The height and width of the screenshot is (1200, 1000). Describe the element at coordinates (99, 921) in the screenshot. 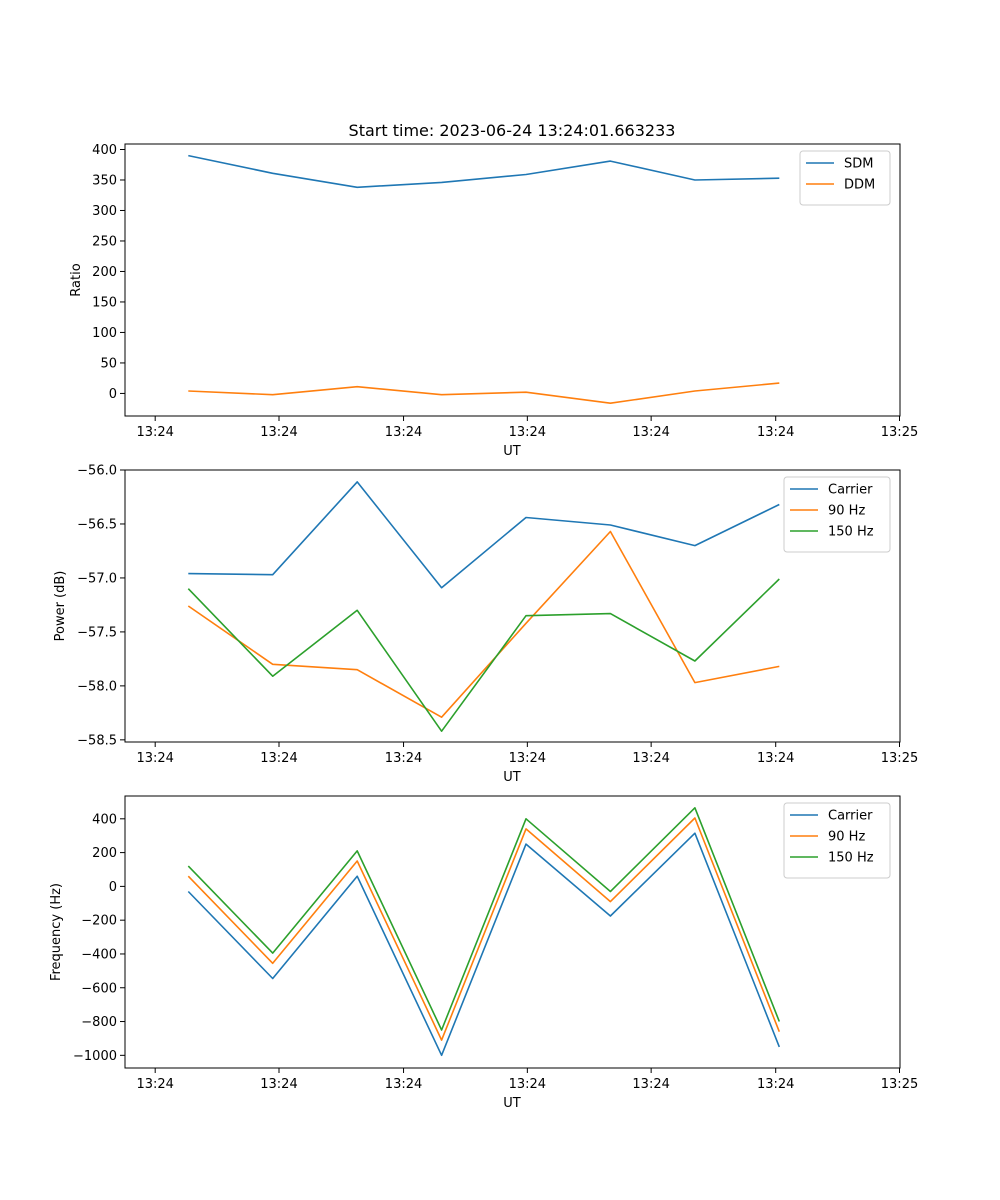

I see `y-tick-label: −200` at that location.